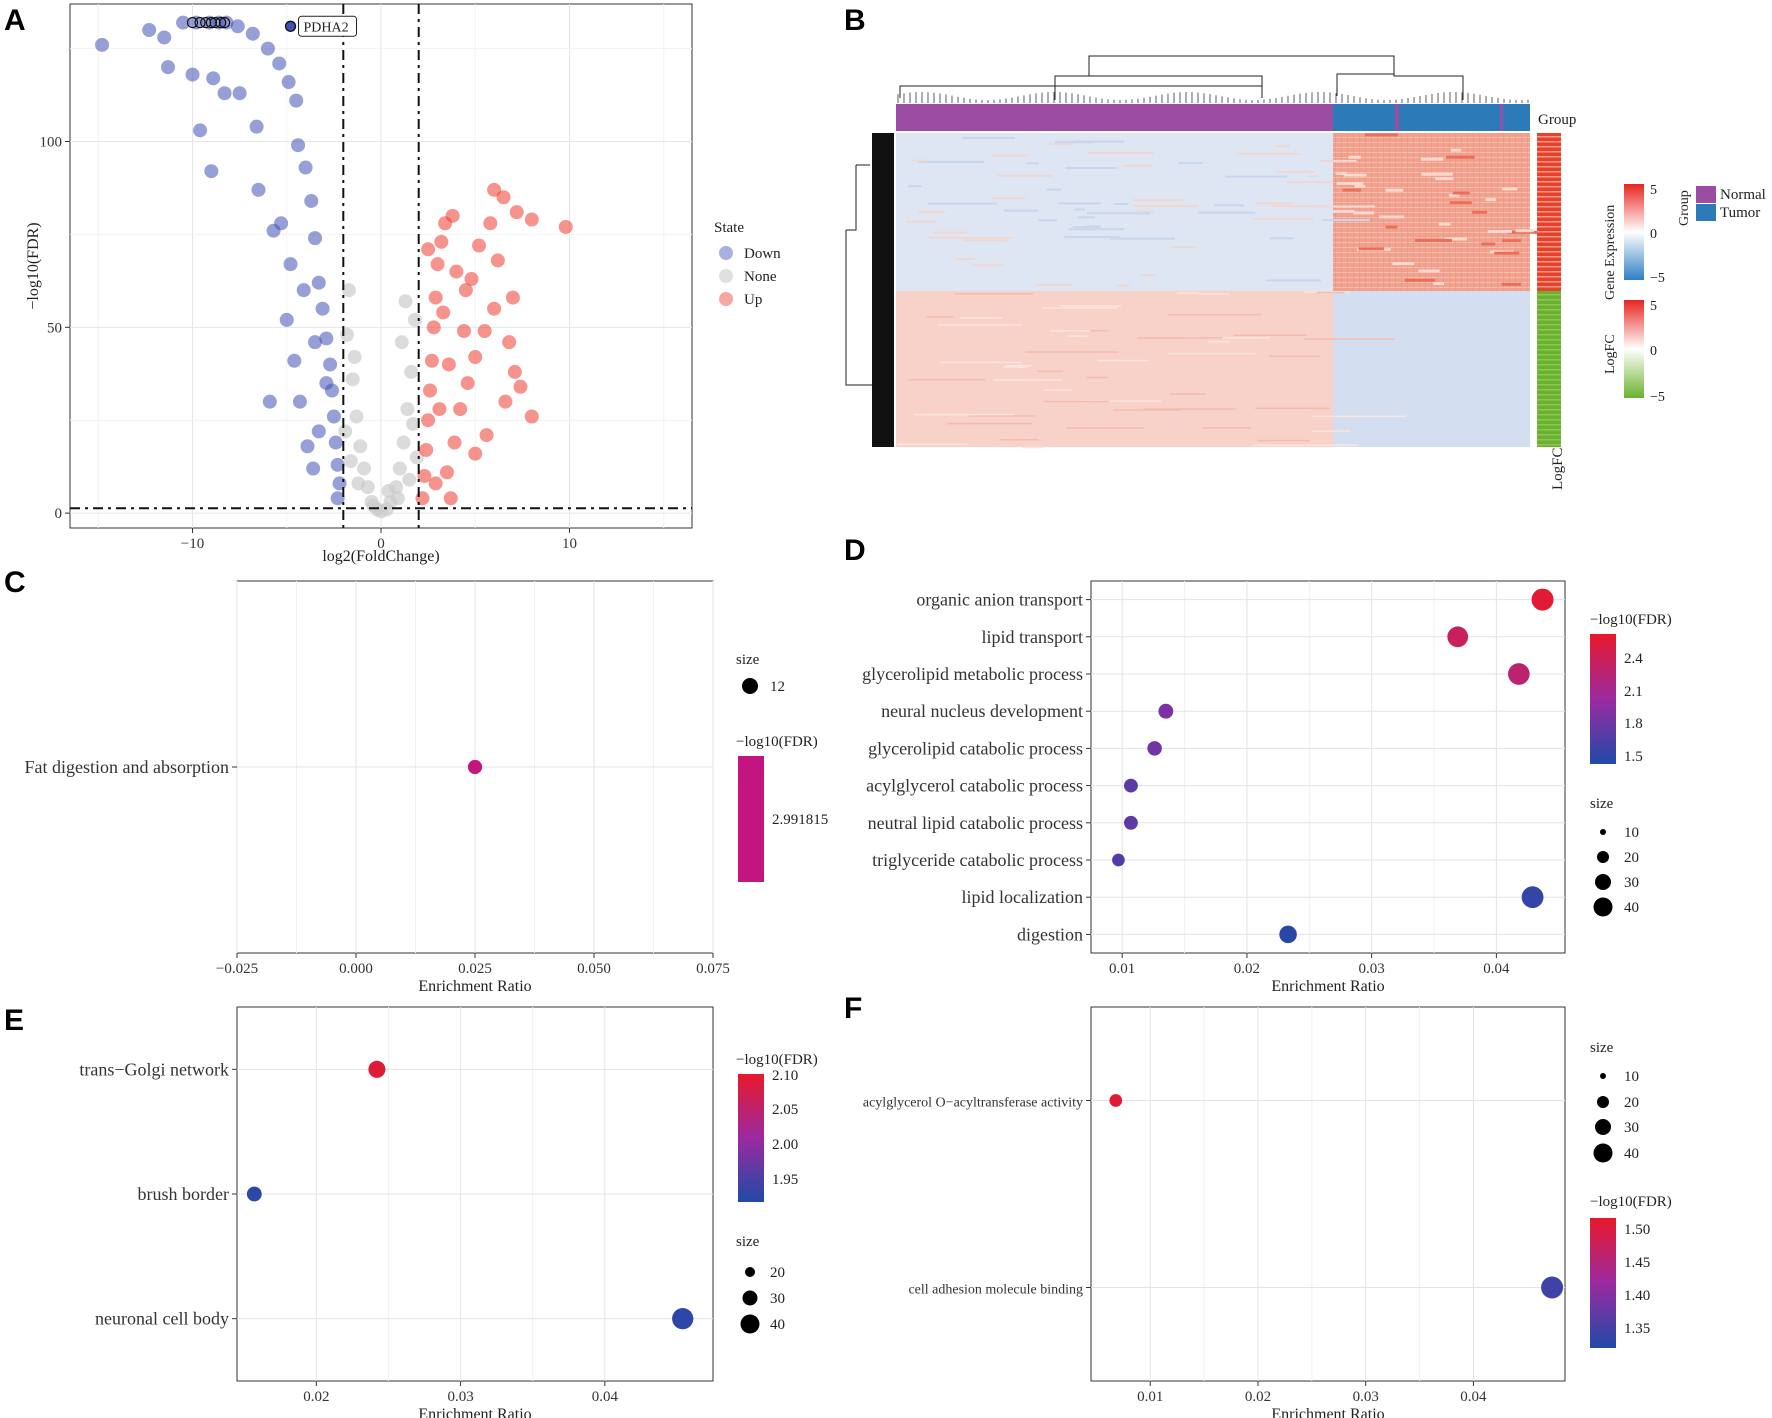 This screenshot has height=1418, width=1772. Describe the element at coordinates (1603, 699) in the screenshot. I see `d-colorbar` at that location.